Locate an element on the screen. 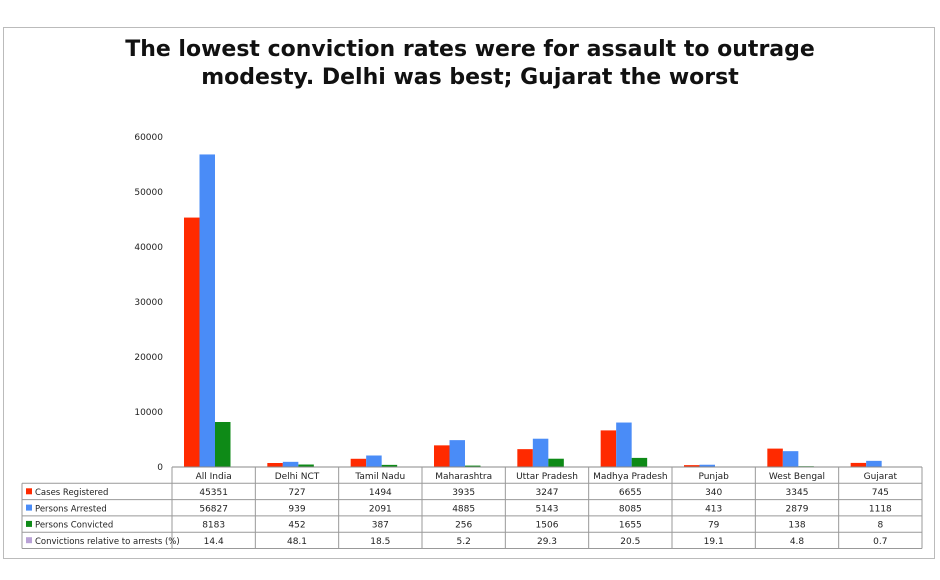 This screenshot has height=580, width=940. legend-label: Persons Arrested is located at coordinates (71, 509).